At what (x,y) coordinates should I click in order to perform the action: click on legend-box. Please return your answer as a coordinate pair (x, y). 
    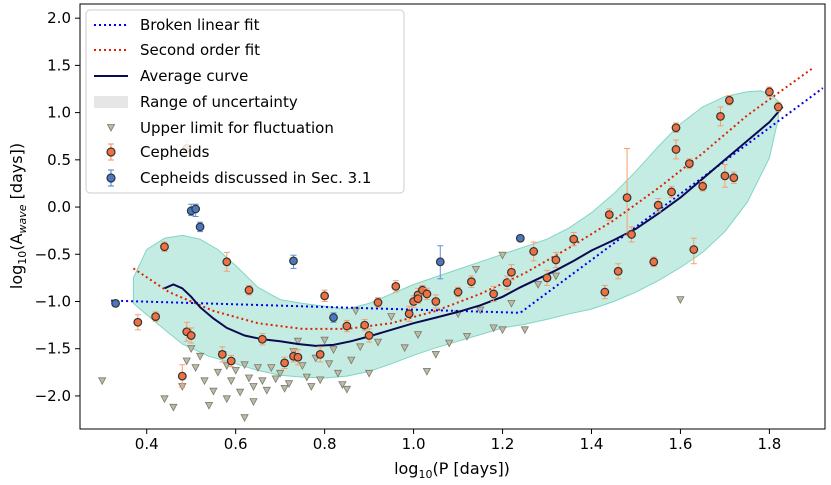
    Looking at the image, I should click on (245, 101).